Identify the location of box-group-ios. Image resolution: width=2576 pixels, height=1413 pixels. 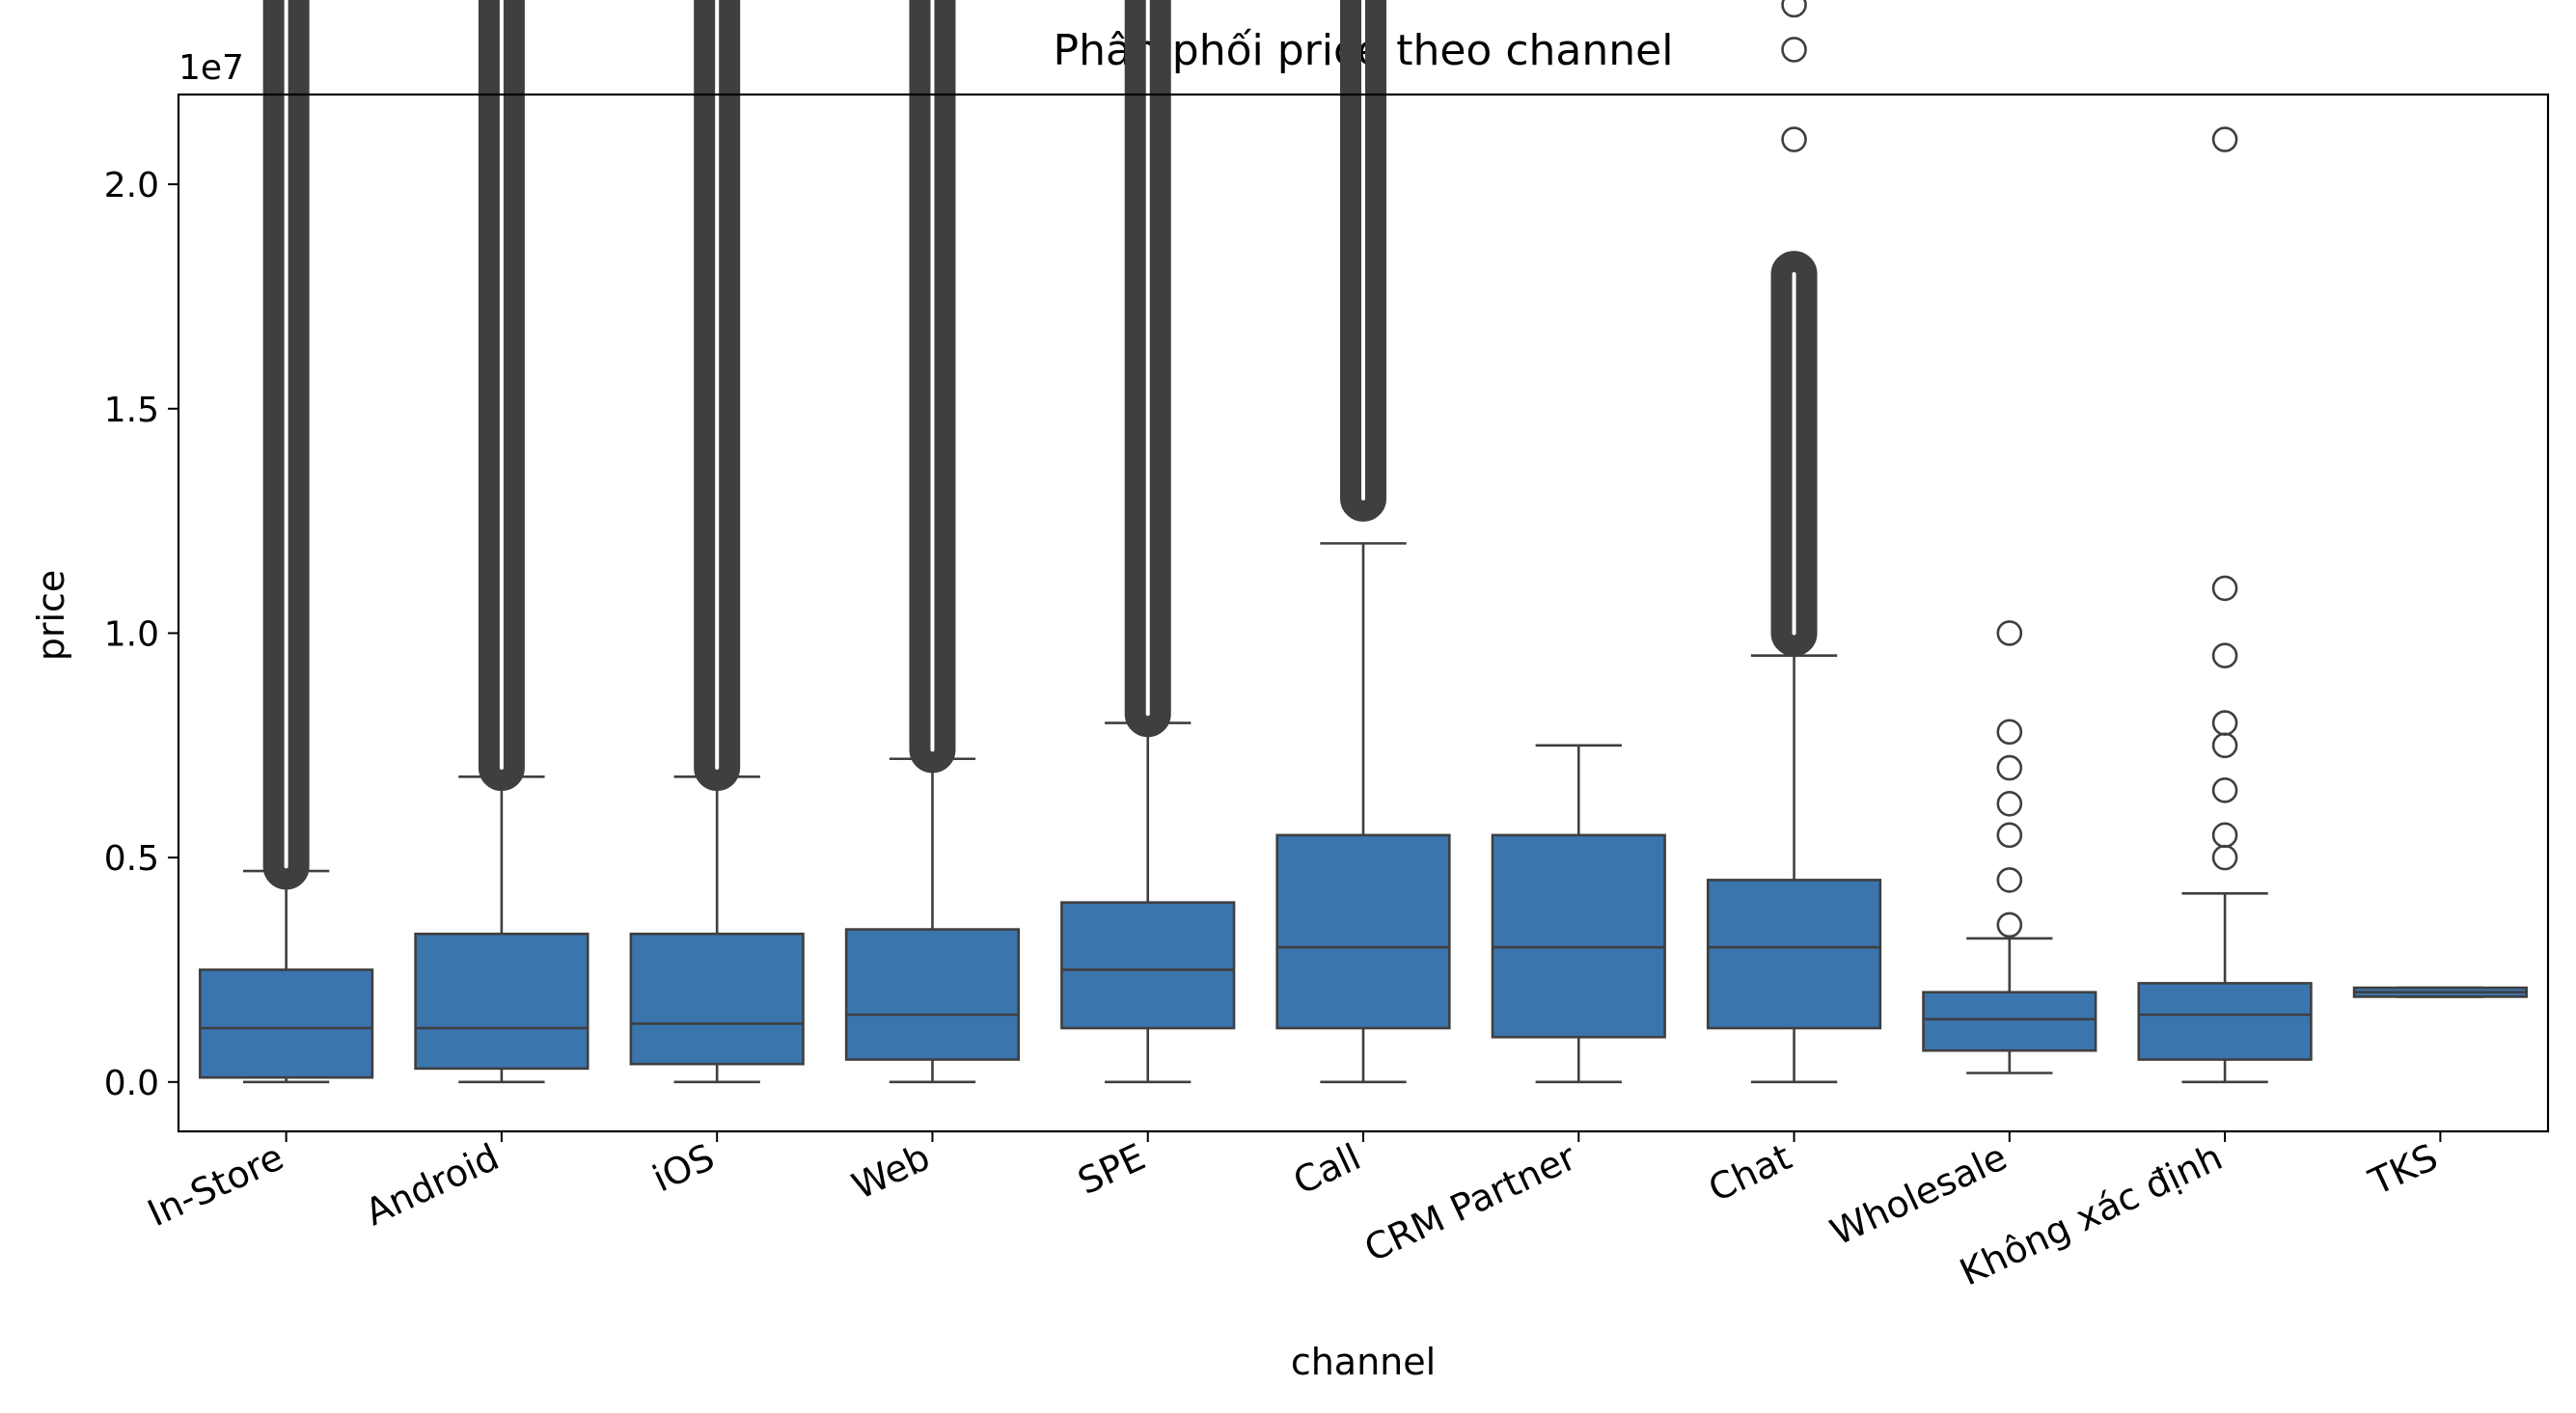
(717, 542).